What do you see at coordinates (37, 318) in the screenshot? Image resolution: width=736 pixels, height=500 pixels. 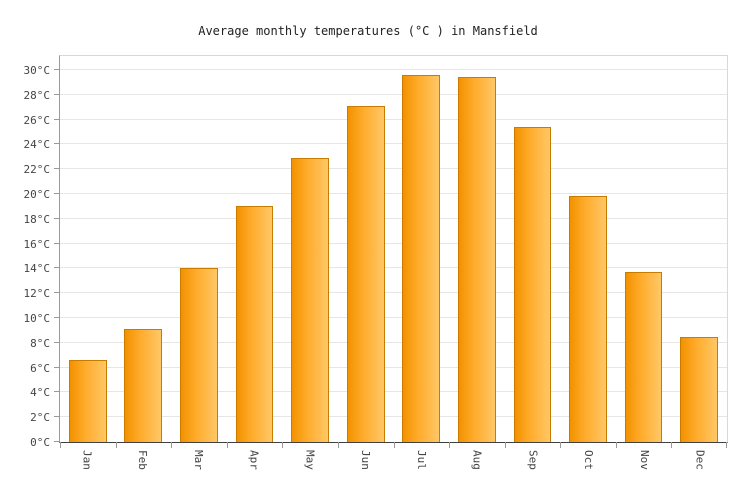 I see `y-axis-label: 10°C` at bounding box center [37, 318].